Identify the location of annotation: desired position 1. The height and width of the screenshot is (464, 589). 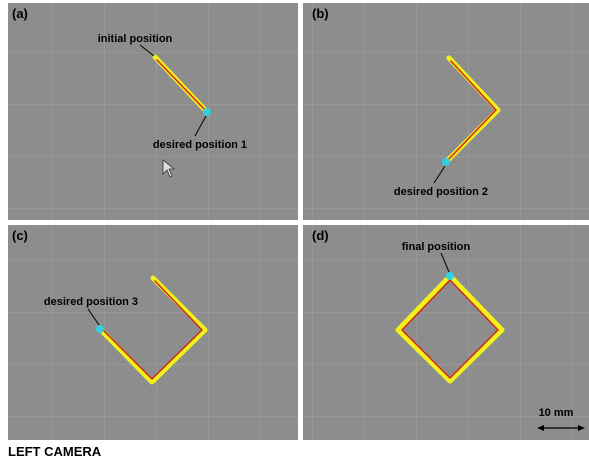
(200, 145).